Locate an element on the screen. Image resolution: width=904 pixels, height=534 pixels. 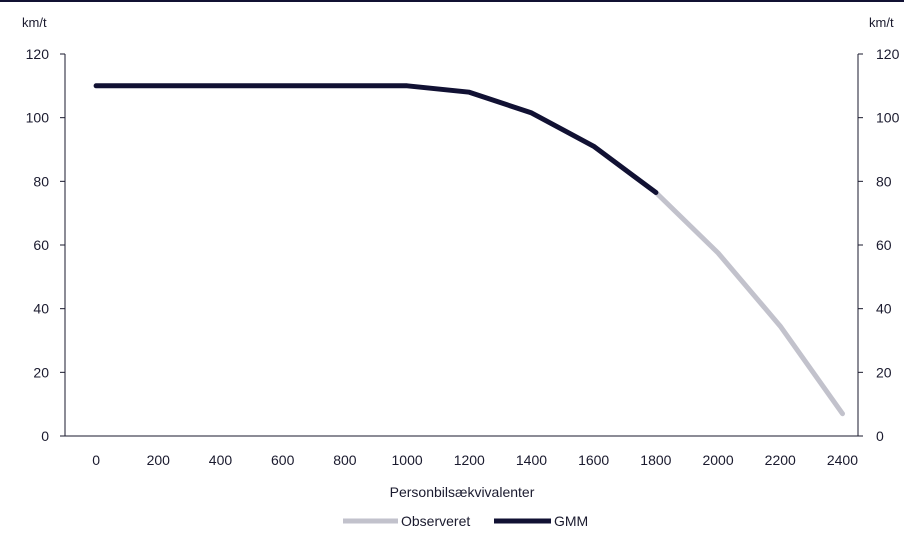
right-y-tick-label: 120 is located at coordinates (888, 54).